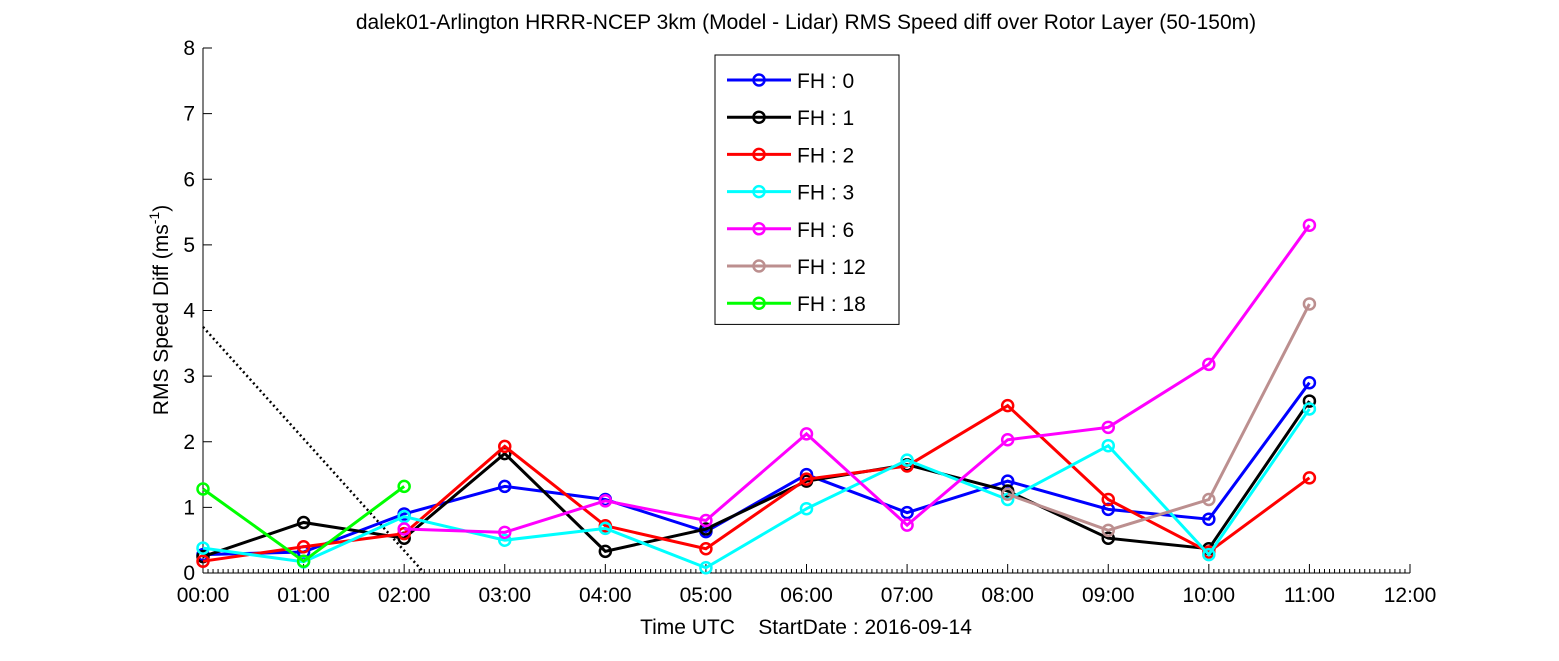 This screenshot has width=1559, height=661. Describe the element at coordinates (907, 595) in the screenshot. I see `x-tick-label: 07:00` at that location.